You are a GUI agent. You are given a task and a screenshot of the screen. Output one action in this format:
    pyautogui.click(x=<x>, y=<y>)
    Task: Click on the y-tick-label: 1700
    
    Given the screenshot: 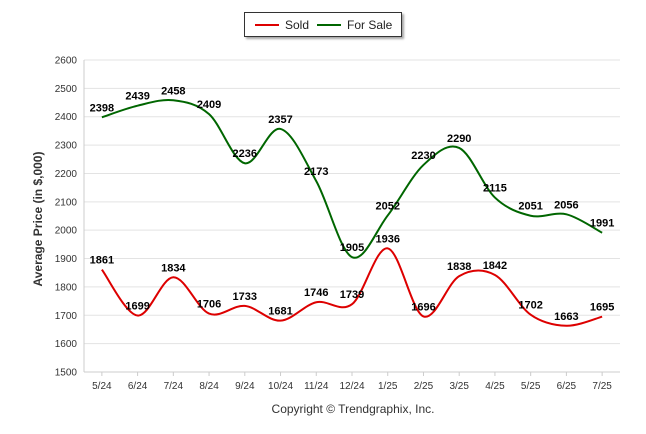 What is the action you would take?
    pyautogui.click(x=66, y=316)
    